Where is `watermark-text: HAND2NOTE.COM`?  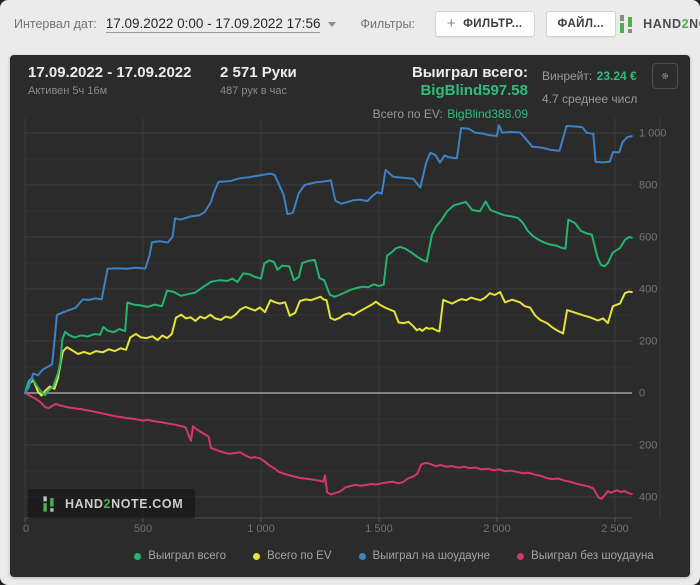 watermark-text: HAND2NOTE.COM is located at coordinates (124, 504).